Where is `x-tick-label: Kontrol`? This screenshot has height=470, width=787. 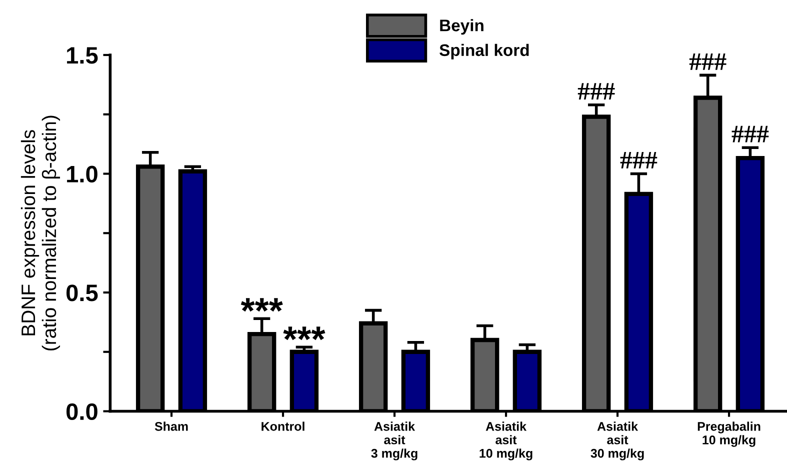
x-tick-label: Kontrol is located at coordinates (283, 426).